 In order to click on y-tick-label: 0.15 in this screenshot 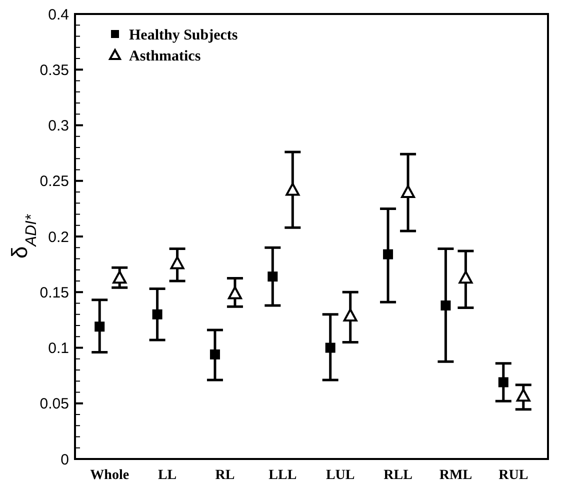, I will do `click(54, 293)`.